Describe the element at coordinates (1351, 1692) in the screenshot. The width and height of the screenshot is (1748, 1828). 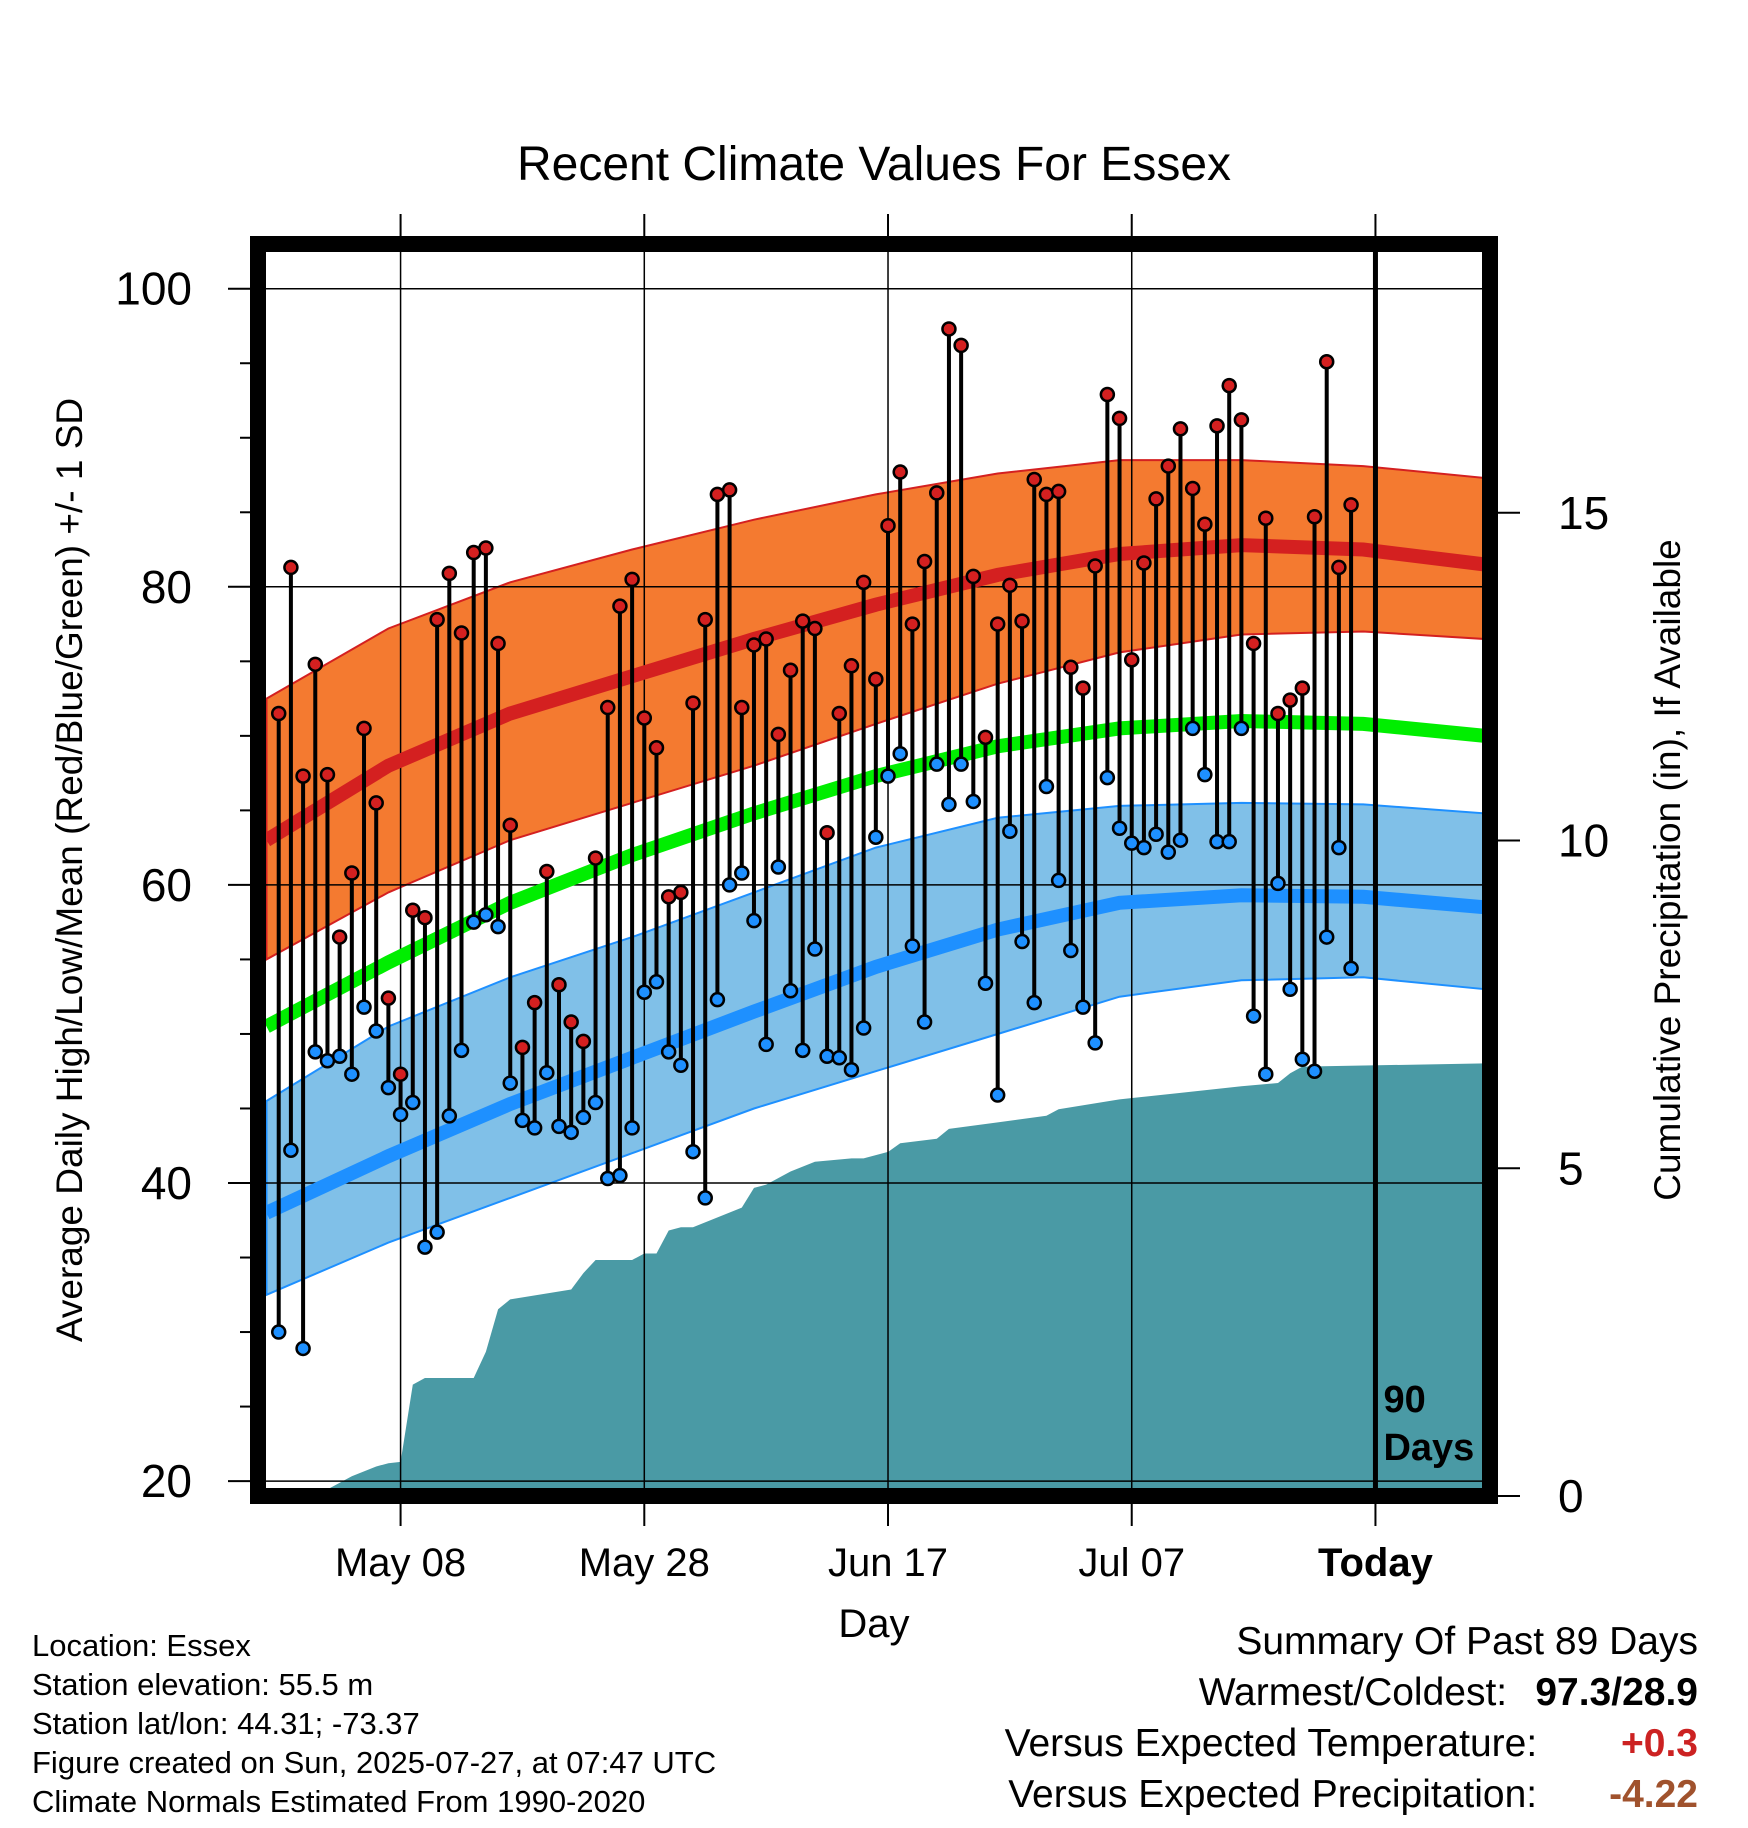
I see `warmest-coldest-row: Warmest/Coldest: 97.3/28.9` at that location.